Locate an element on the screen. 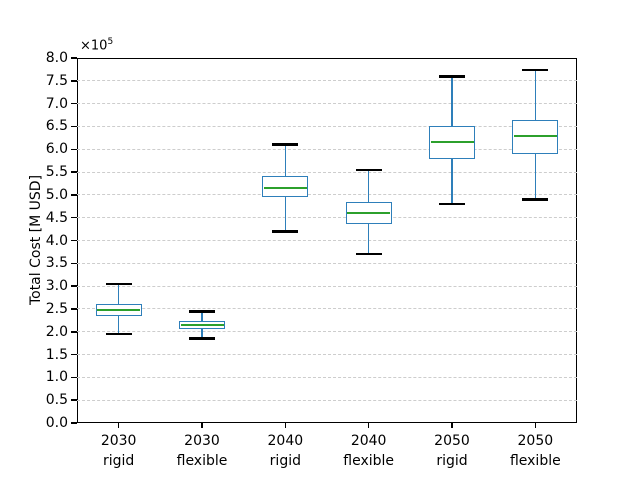  y-tick-label: 3.5 is located at coordinates (56, 263).